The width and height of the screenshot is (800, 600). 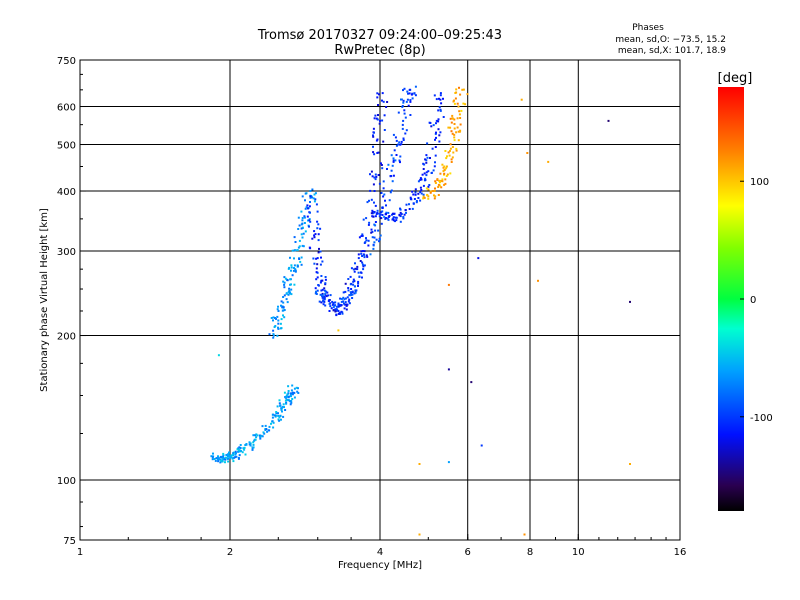 What do you see at coordinates (756, 300) in the screenshot?
I see `colorbar-ticks: 100 0 -100` at bounding box center [756, 300].